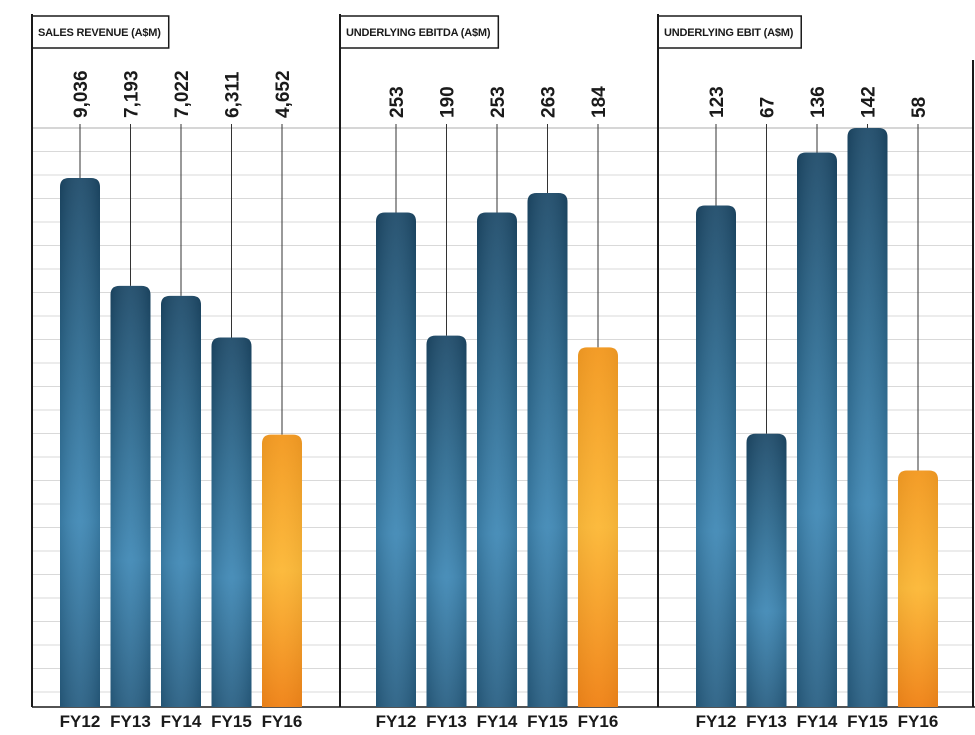 The width and height of the screenshot is (975, 735). Describe the element at coordinates (80, 721) in the screenshot. I see `sales-revenue-category-label-fy12: FY12` at that location.